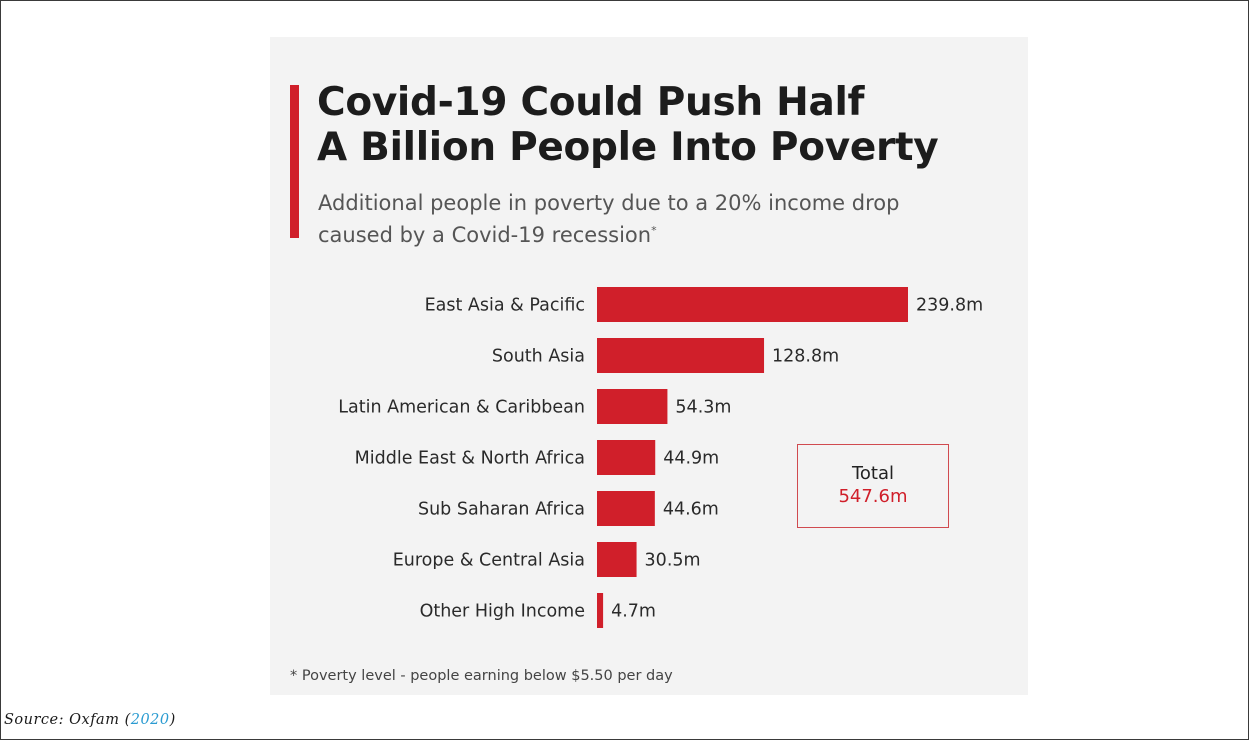 The width and height of the screenshot is (1249, 740). What do you see at coordinates (691, 459) in the screenshot?
I see `value-label: 44.9m` at bounding box center [691, 459].